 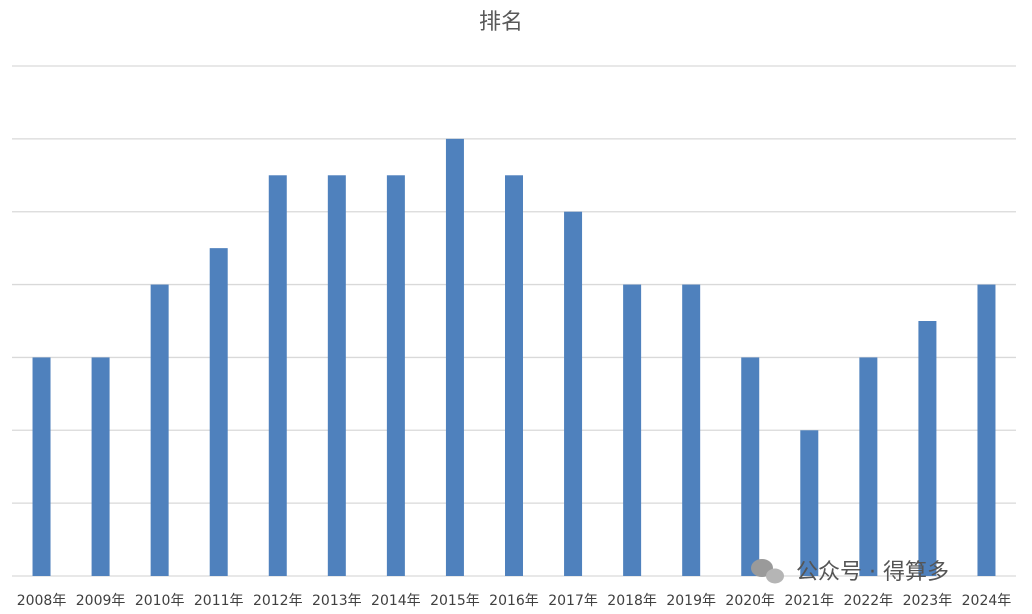 I want to click on watermark: 公众号 · 得算多, so click(x=872, y=572).